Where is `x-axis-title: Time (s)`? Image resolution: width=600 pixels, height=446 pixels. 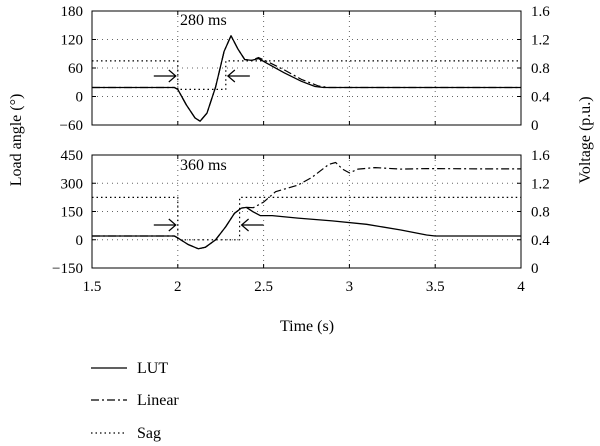
x-axis-title: Time (s) is located at coordinates (307, 326).